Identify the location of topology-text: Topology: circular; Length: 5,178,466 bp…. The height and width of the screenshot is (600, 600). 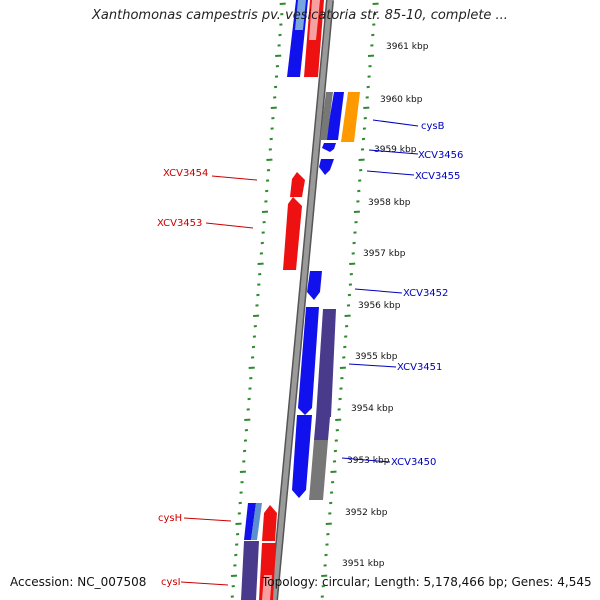
(427, 582).